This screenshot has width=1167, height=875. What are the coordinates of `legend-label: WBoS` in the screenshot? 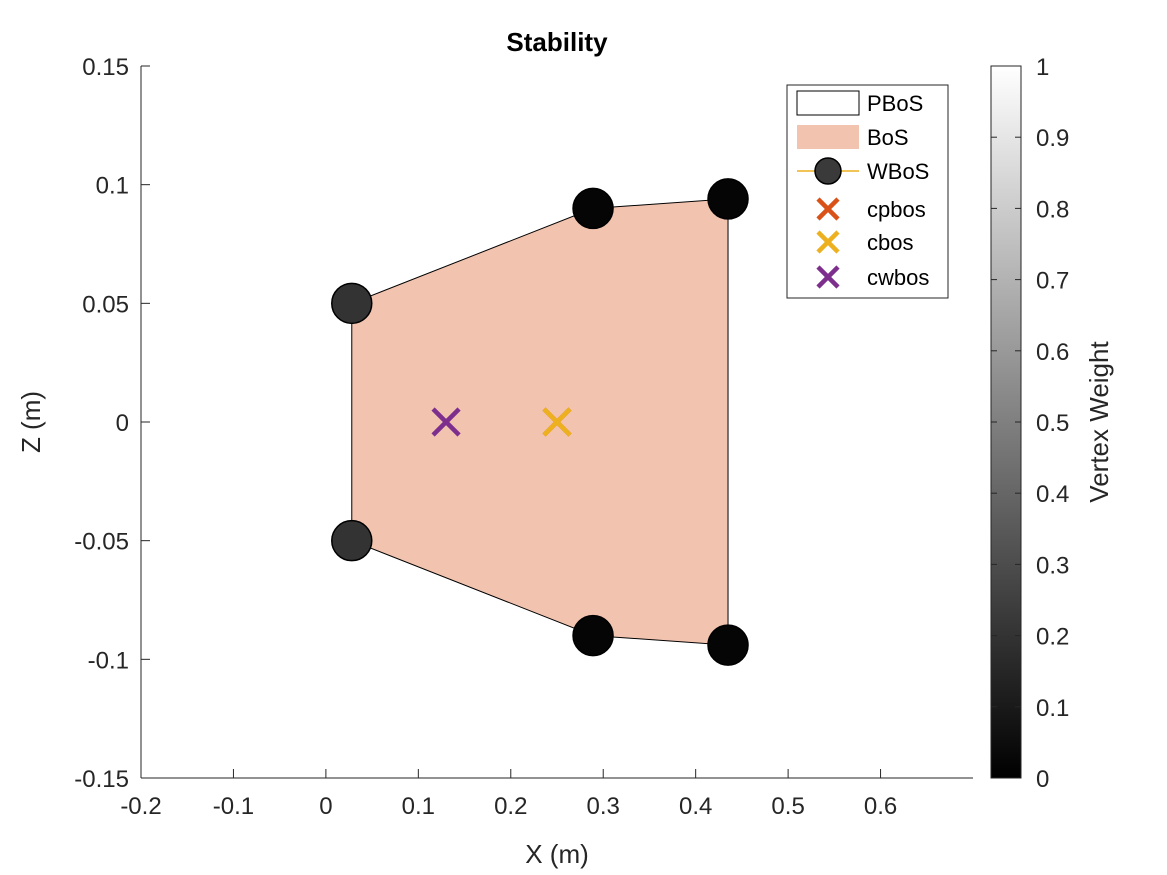 It's located at (898, 171).